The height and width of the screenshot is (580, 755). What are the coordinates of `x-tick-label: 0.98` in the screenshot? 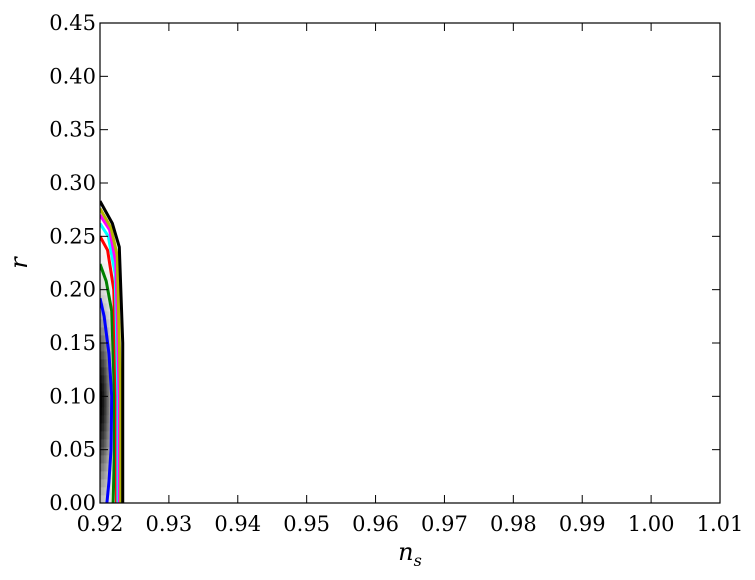 It's located at (513, 524).